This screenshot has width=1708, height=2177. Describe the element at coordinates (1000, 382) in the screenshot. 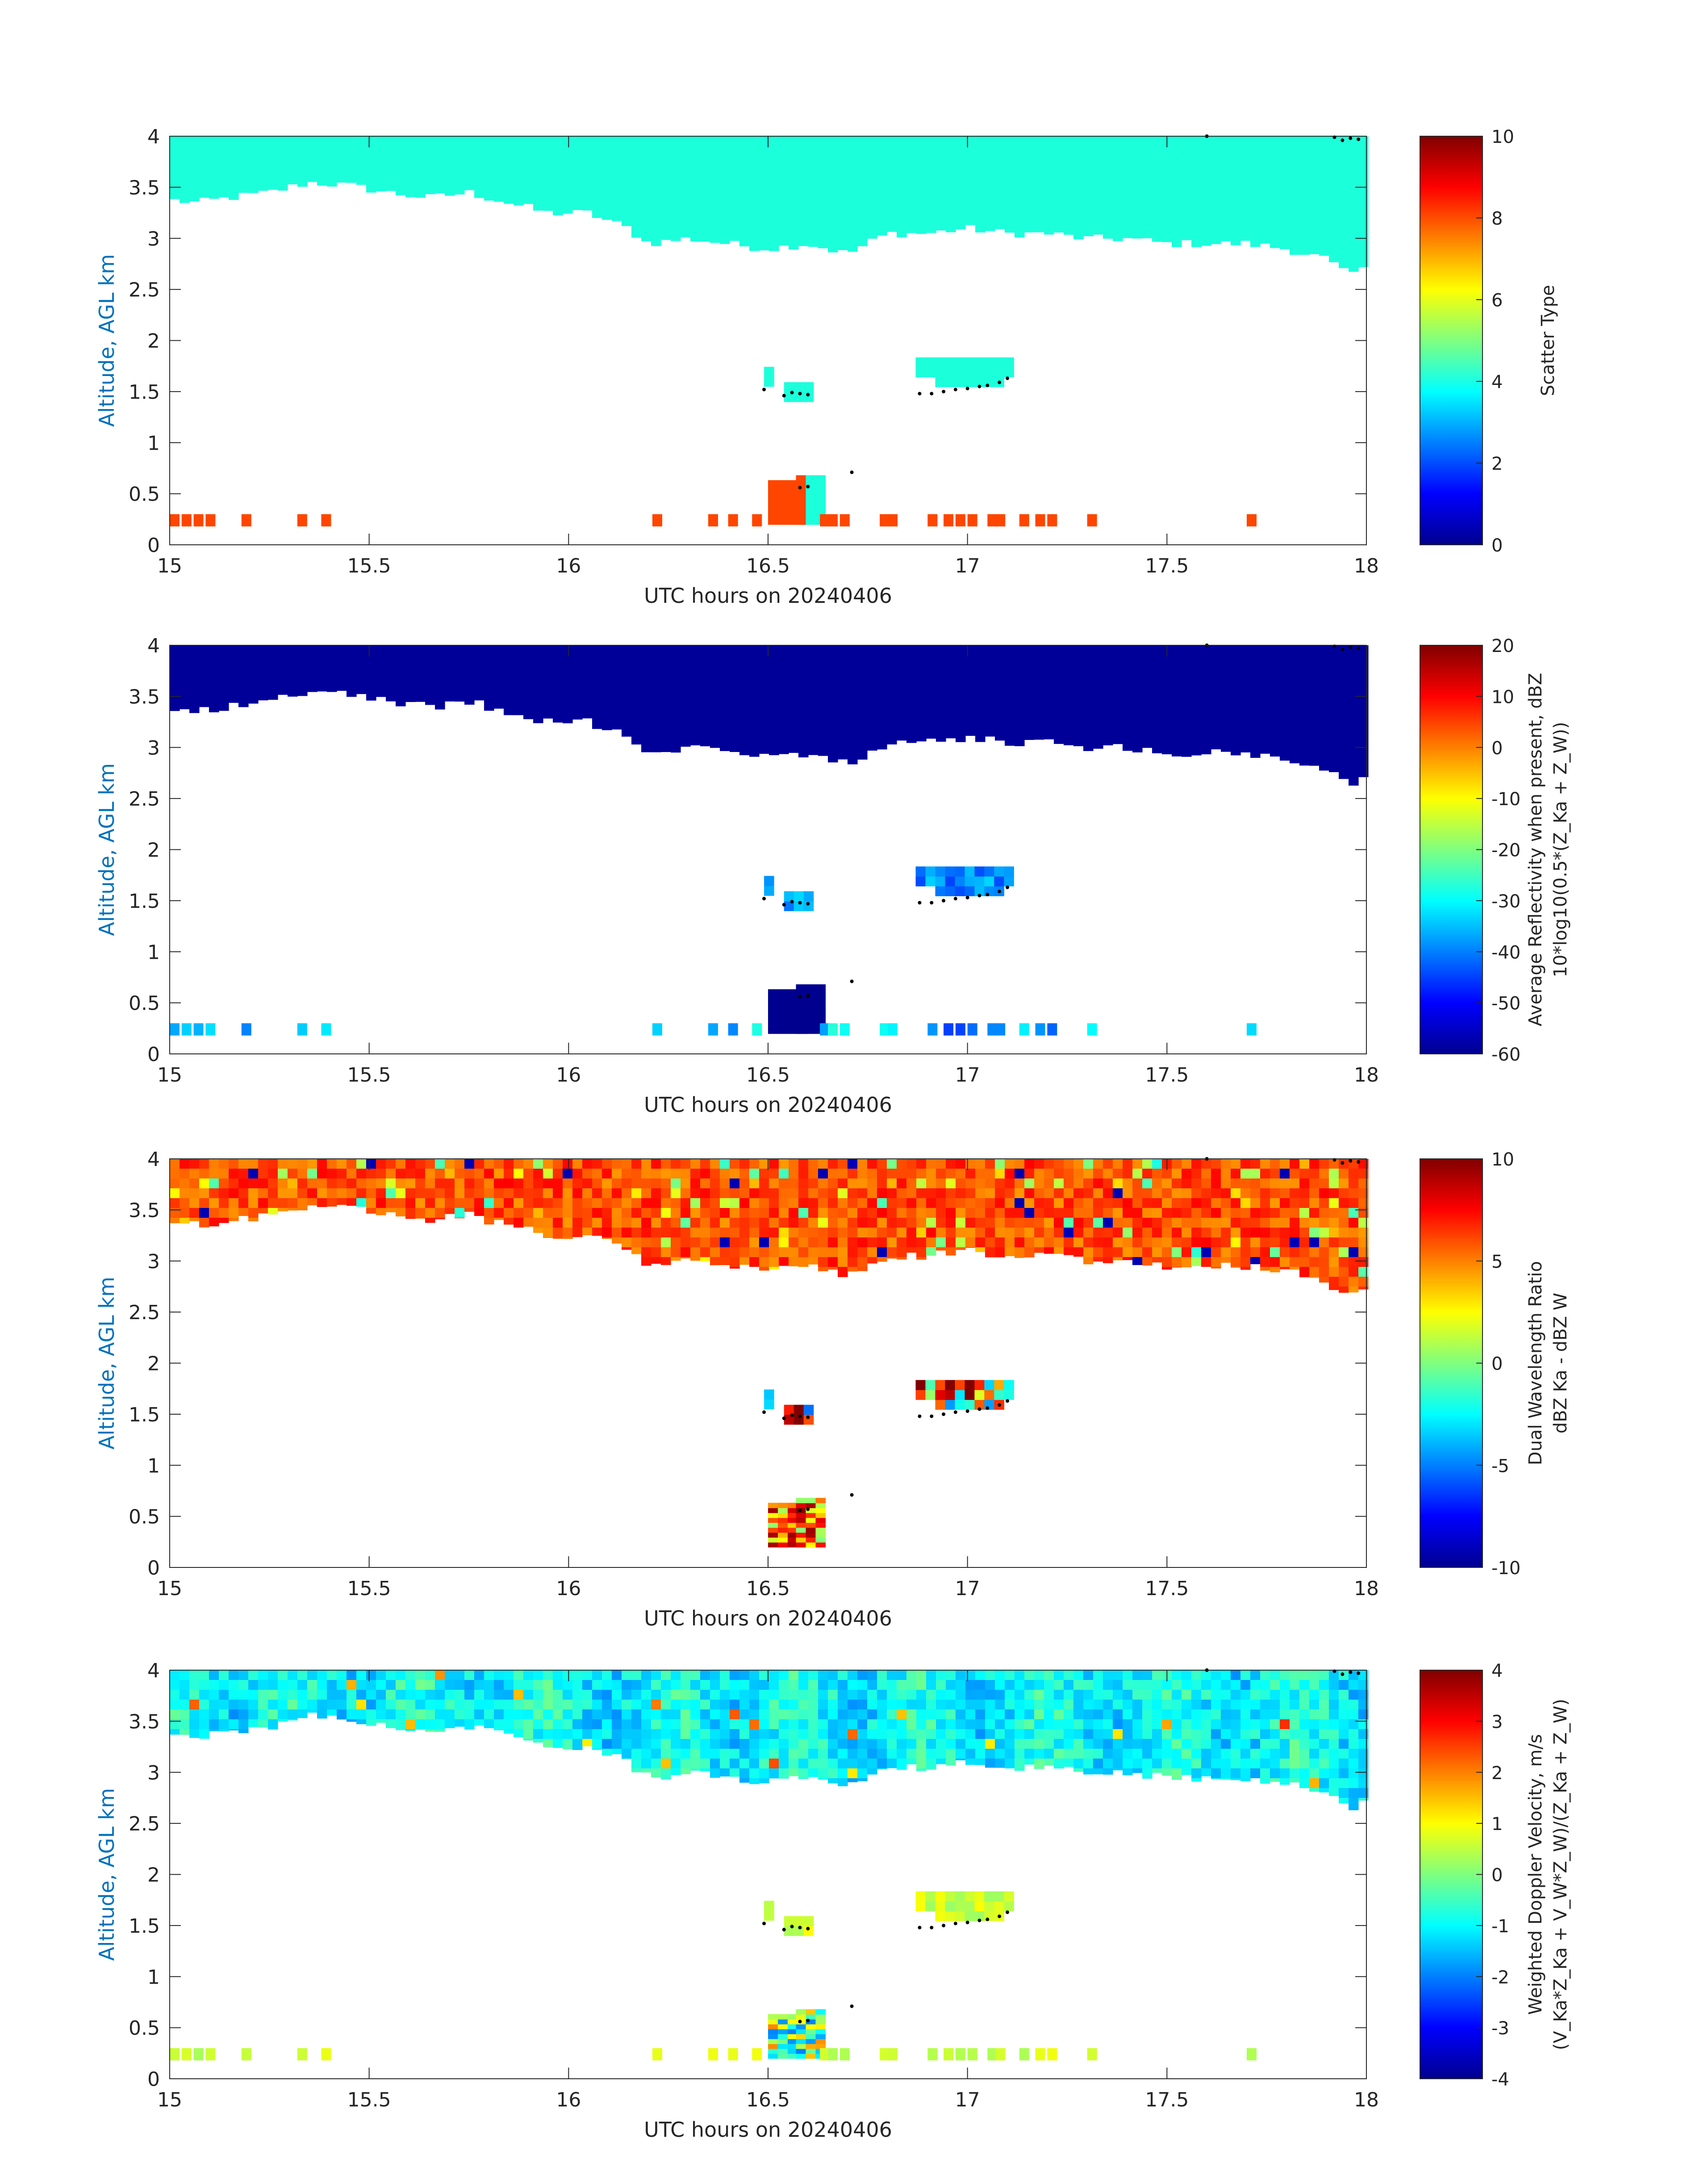

I see `trail-dot` at that location.